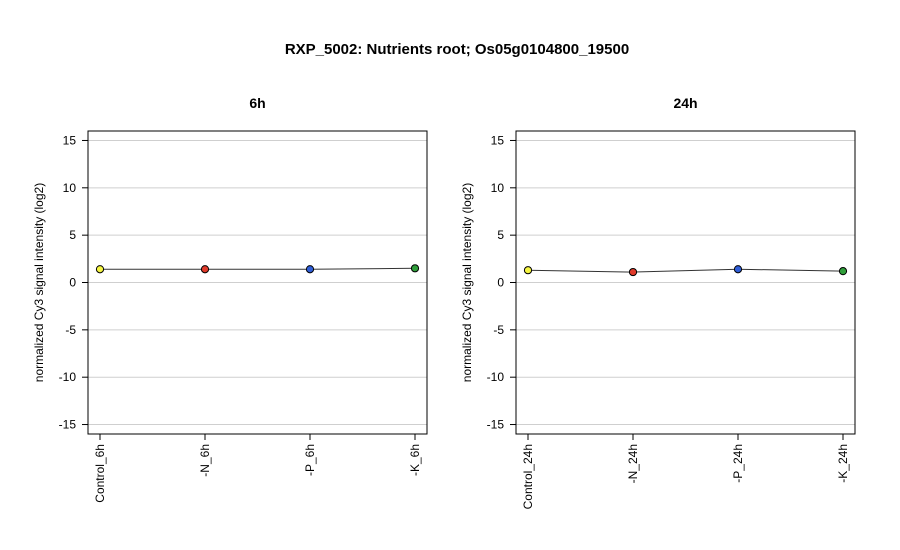 The width and height of the screenshot is (900, 550). Describe the element at coordinates (205, 460) in the screenshot. I see `x-tick-label: -N_6h` at that location.